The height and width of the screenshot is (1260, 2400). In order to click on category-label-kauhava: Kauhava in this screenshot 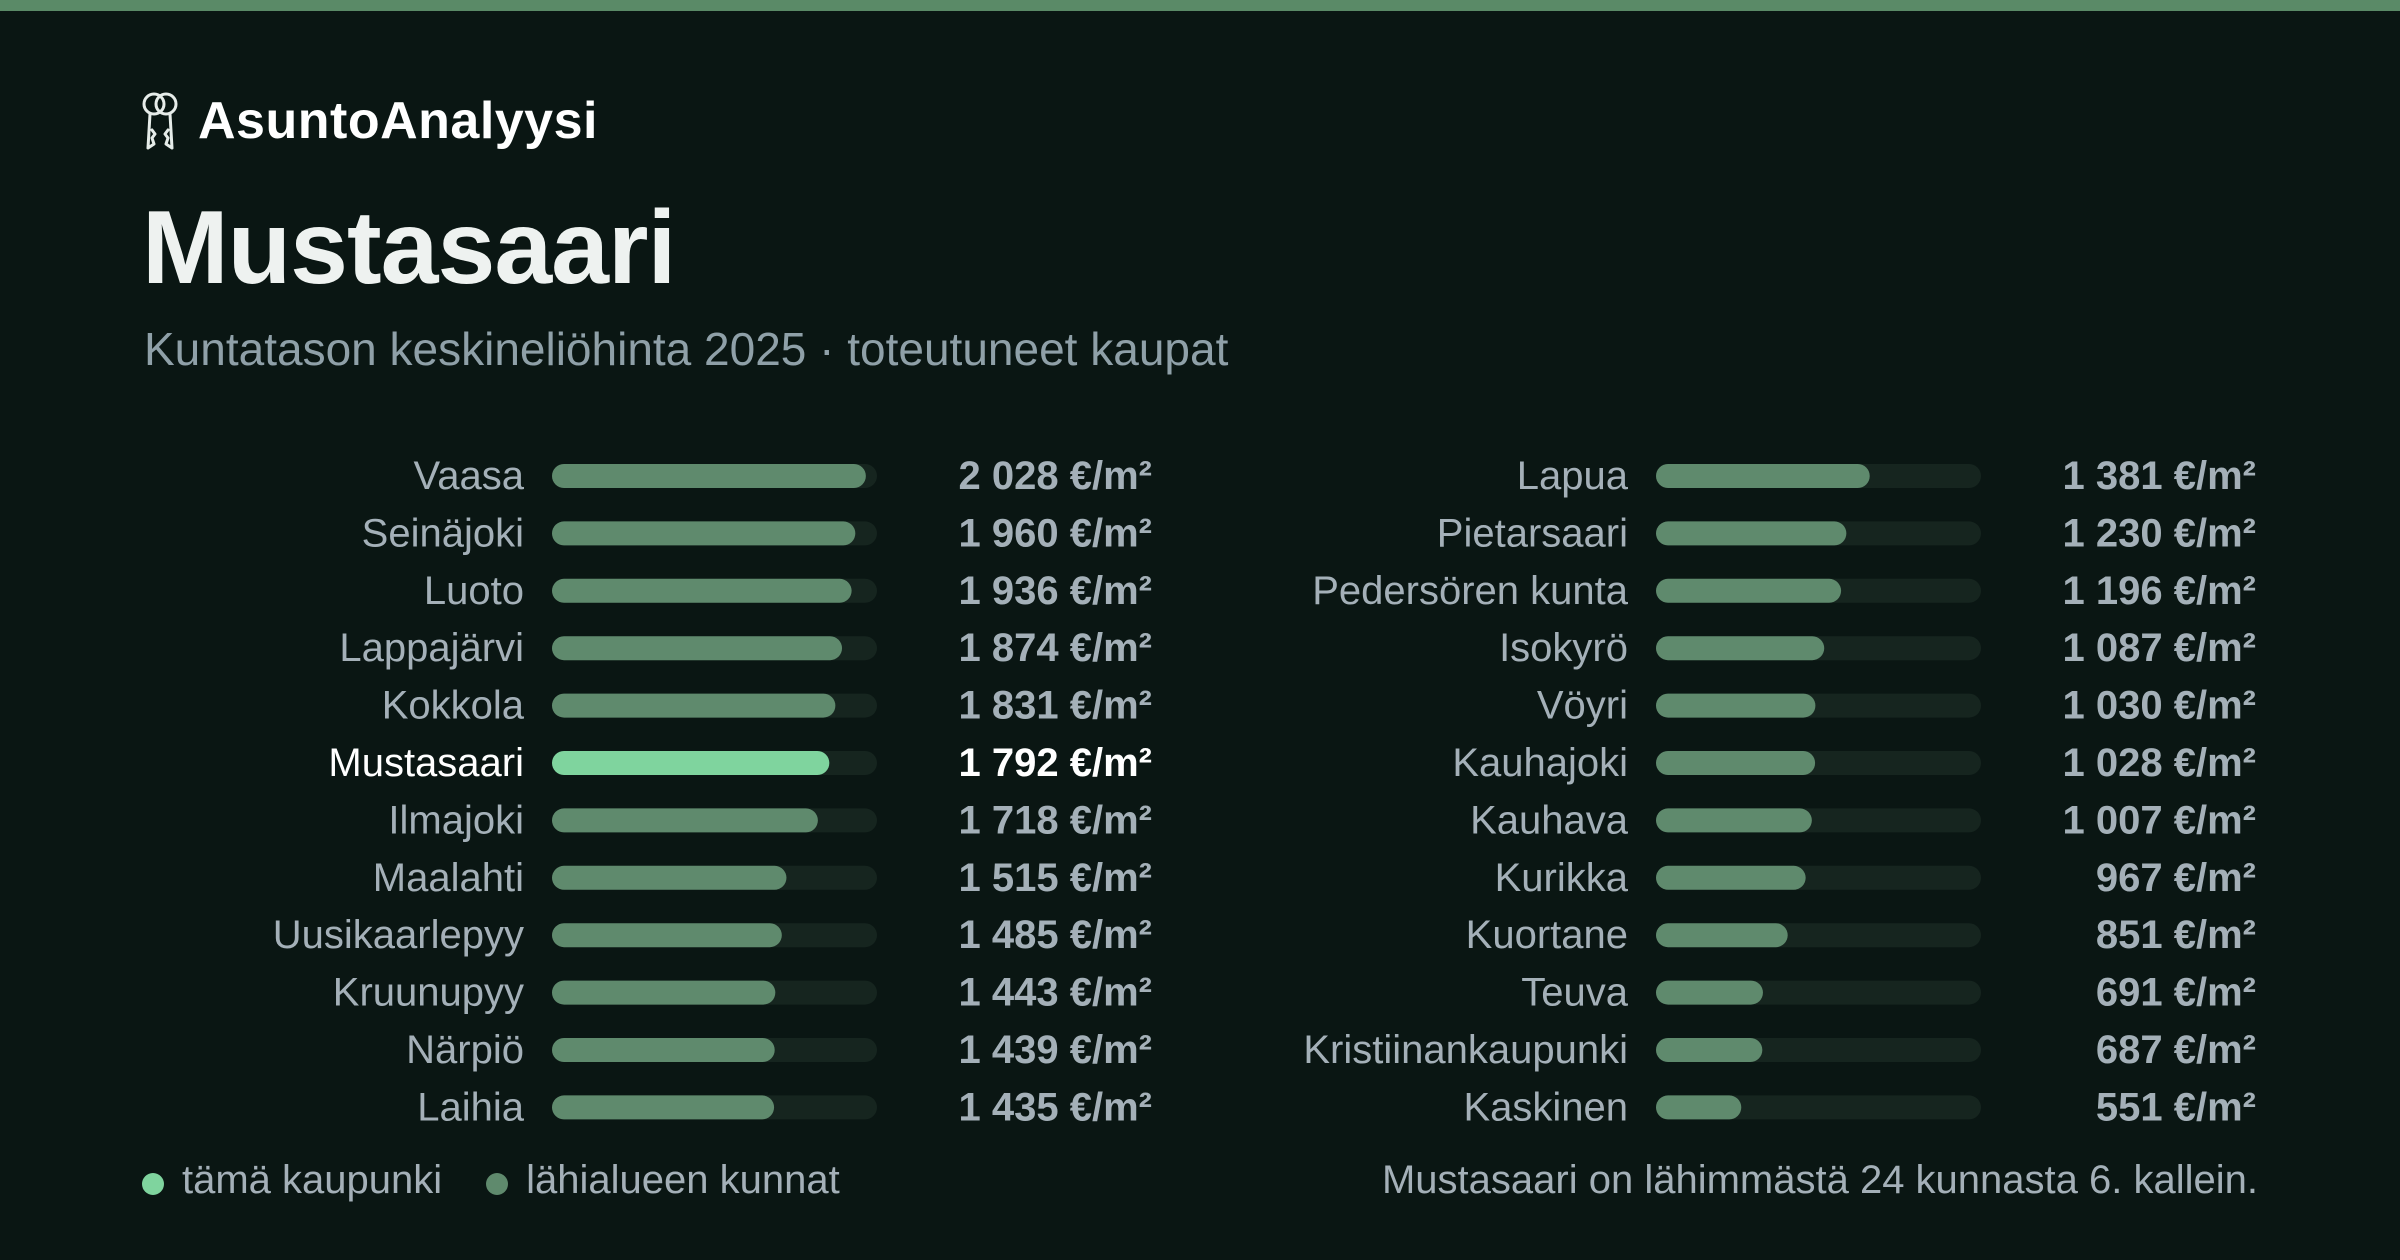, I will do `click(1549, 820)`.